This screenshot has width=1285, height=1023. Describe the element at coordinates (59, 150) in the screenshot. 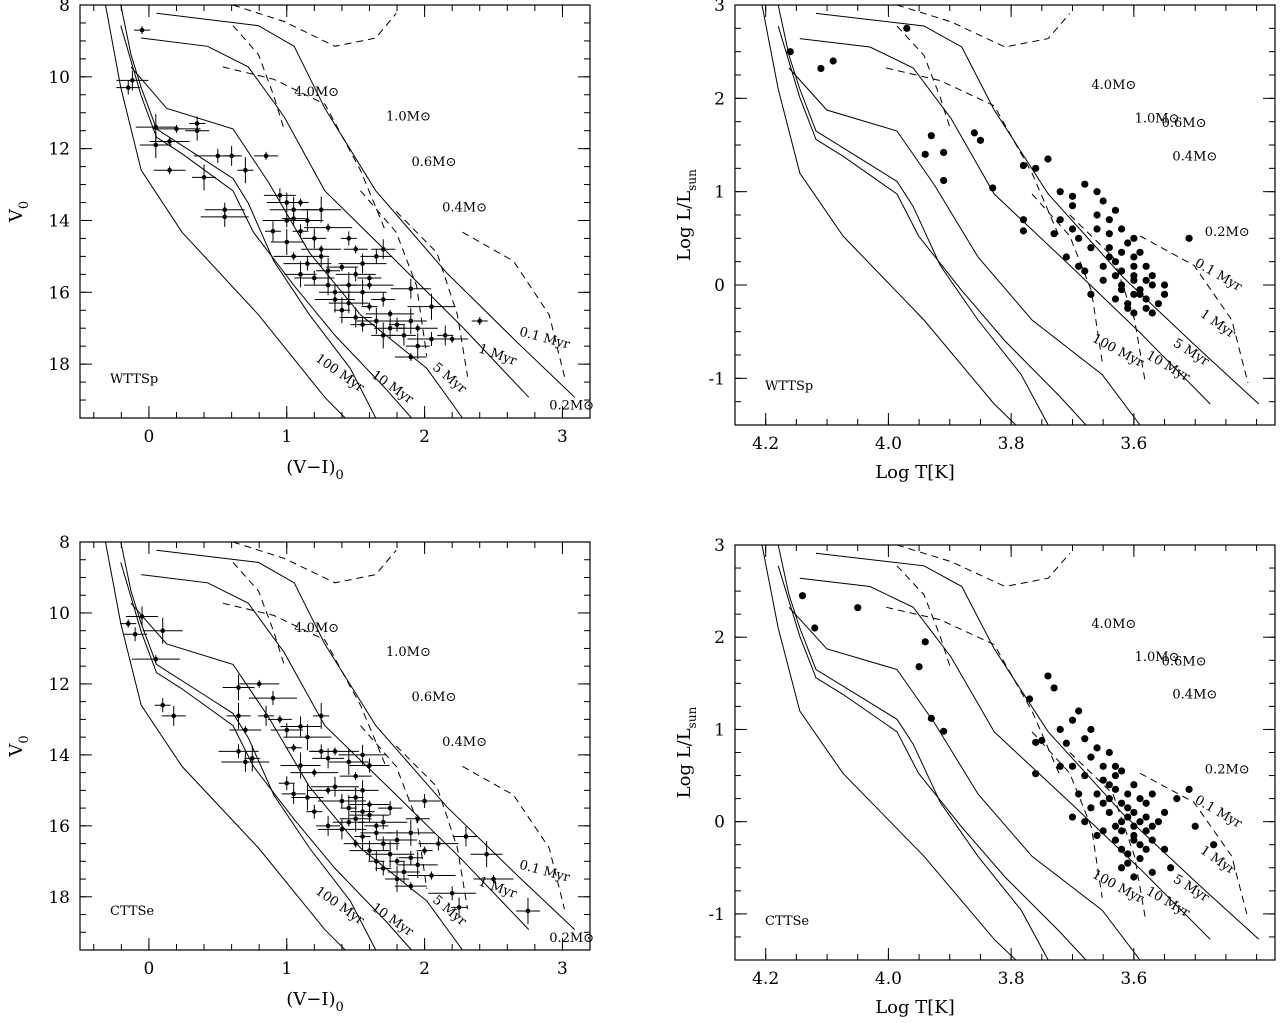

I see `y-tick-label: 12` at that location.